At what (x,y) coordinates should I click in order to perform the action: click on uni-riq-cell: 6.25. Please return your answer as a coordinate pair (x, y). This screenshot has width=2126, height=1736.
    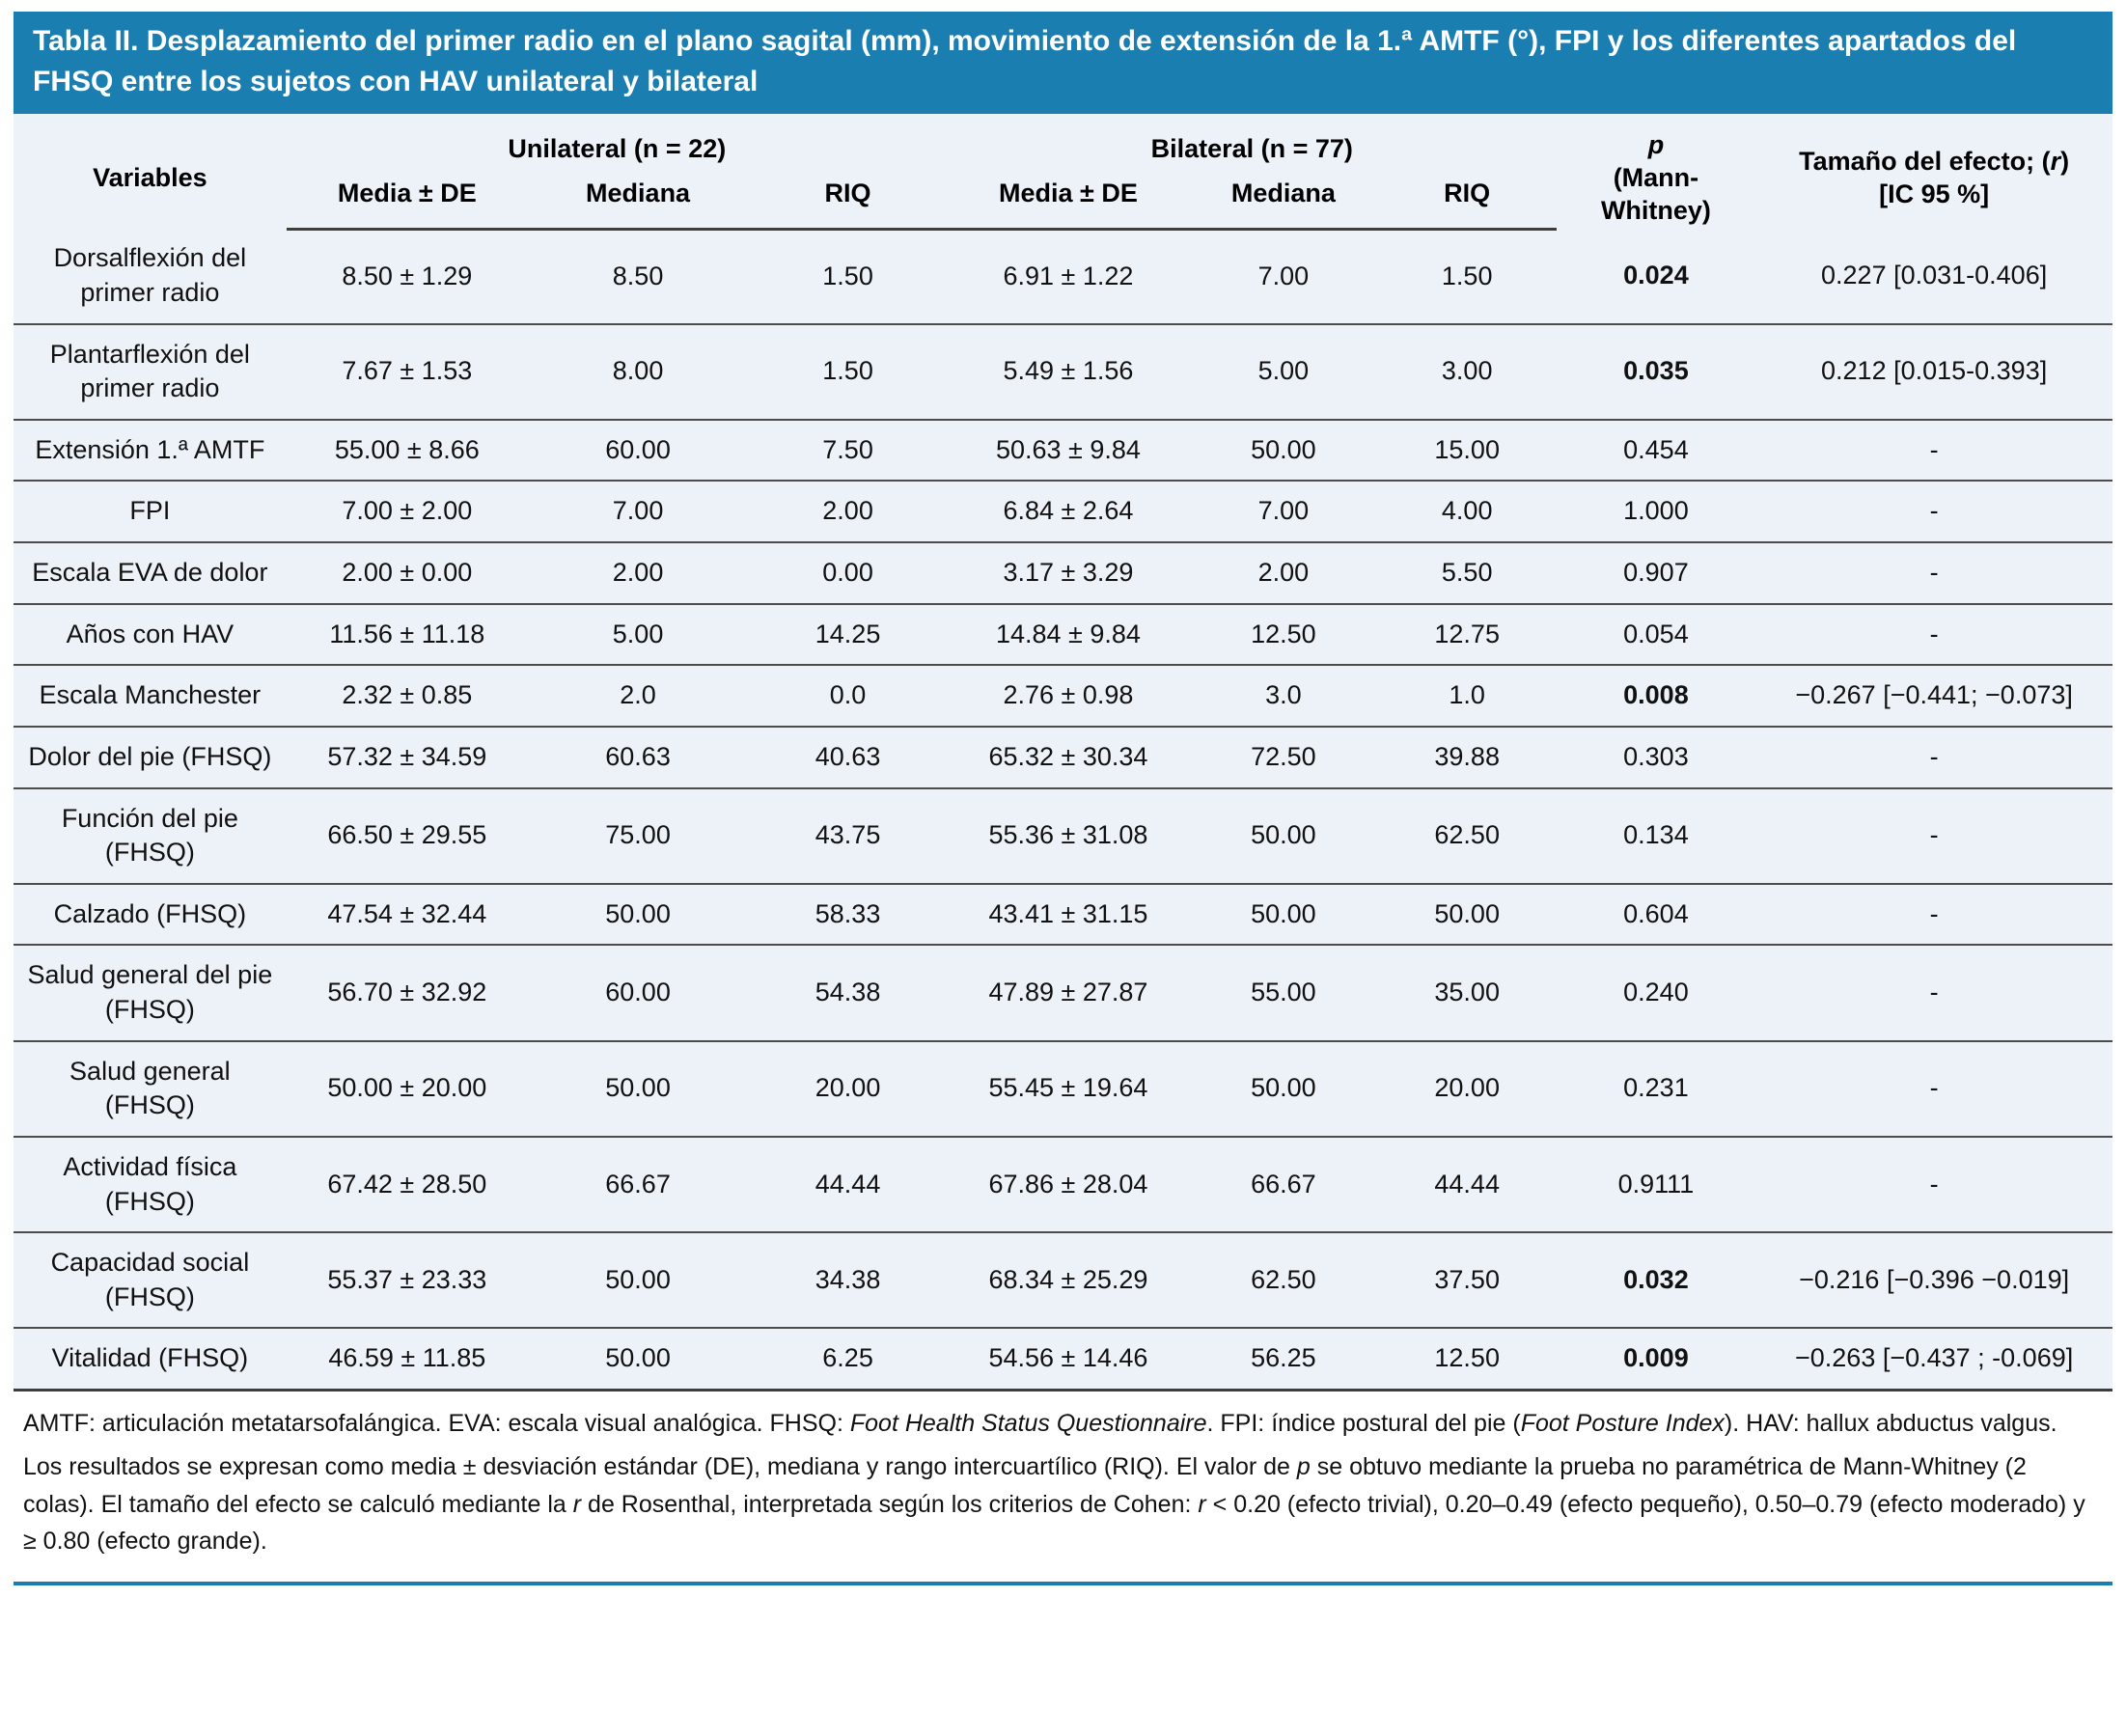
    Looking at the image, I should click on (848, 1360).